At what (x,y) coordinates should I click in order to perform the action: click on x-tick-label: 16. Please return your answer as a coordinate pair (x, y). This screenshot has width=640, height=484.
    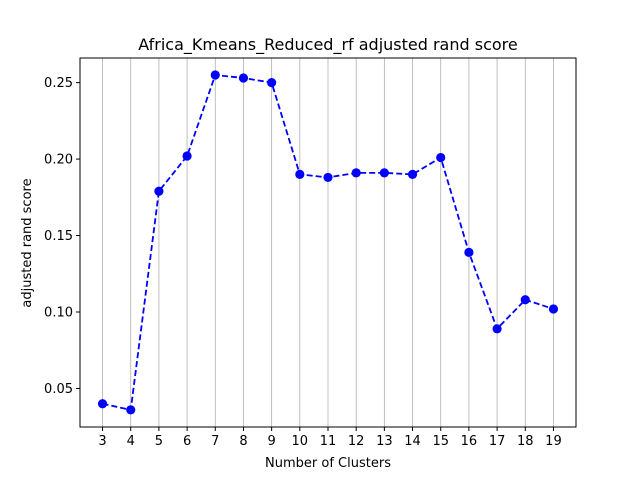
    Looking at the image, I should click on (469, 441).